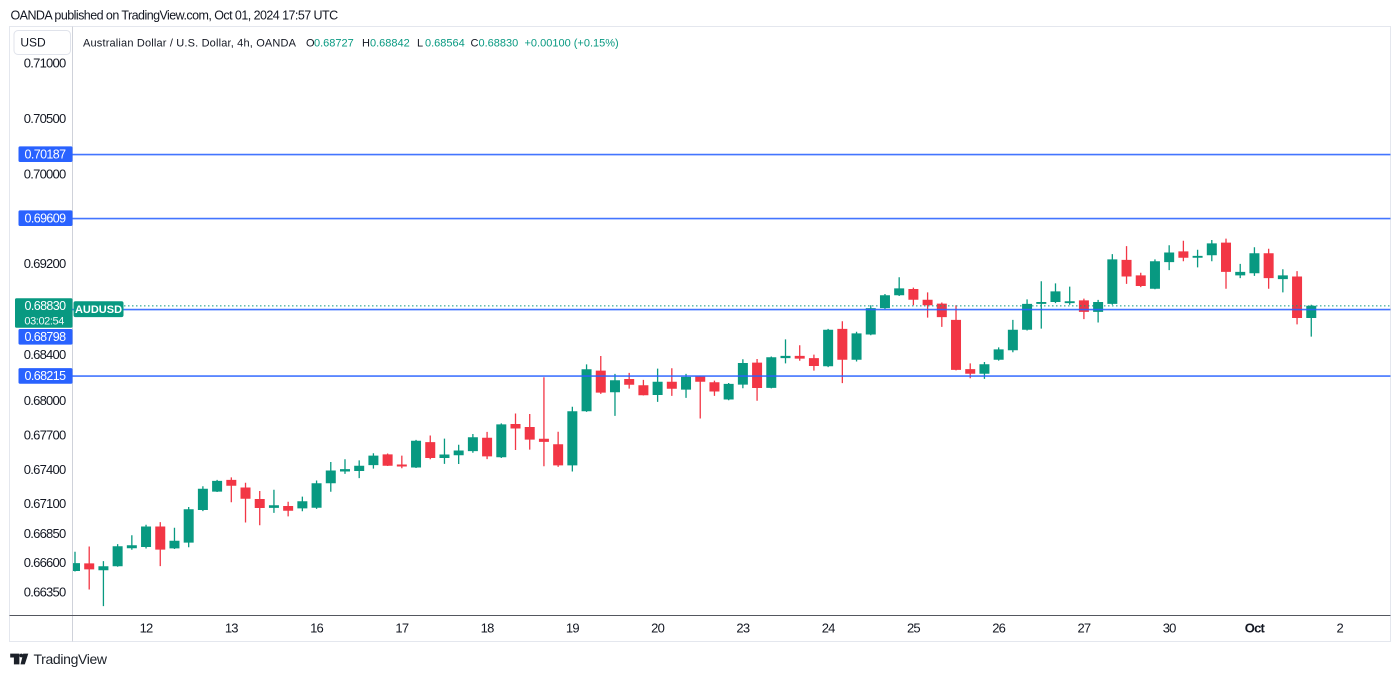 The image size is (1400, 676). Describe the element at coordinates (45, 592) in the screenshot. I see `svg-text: 0.66350` at that location.